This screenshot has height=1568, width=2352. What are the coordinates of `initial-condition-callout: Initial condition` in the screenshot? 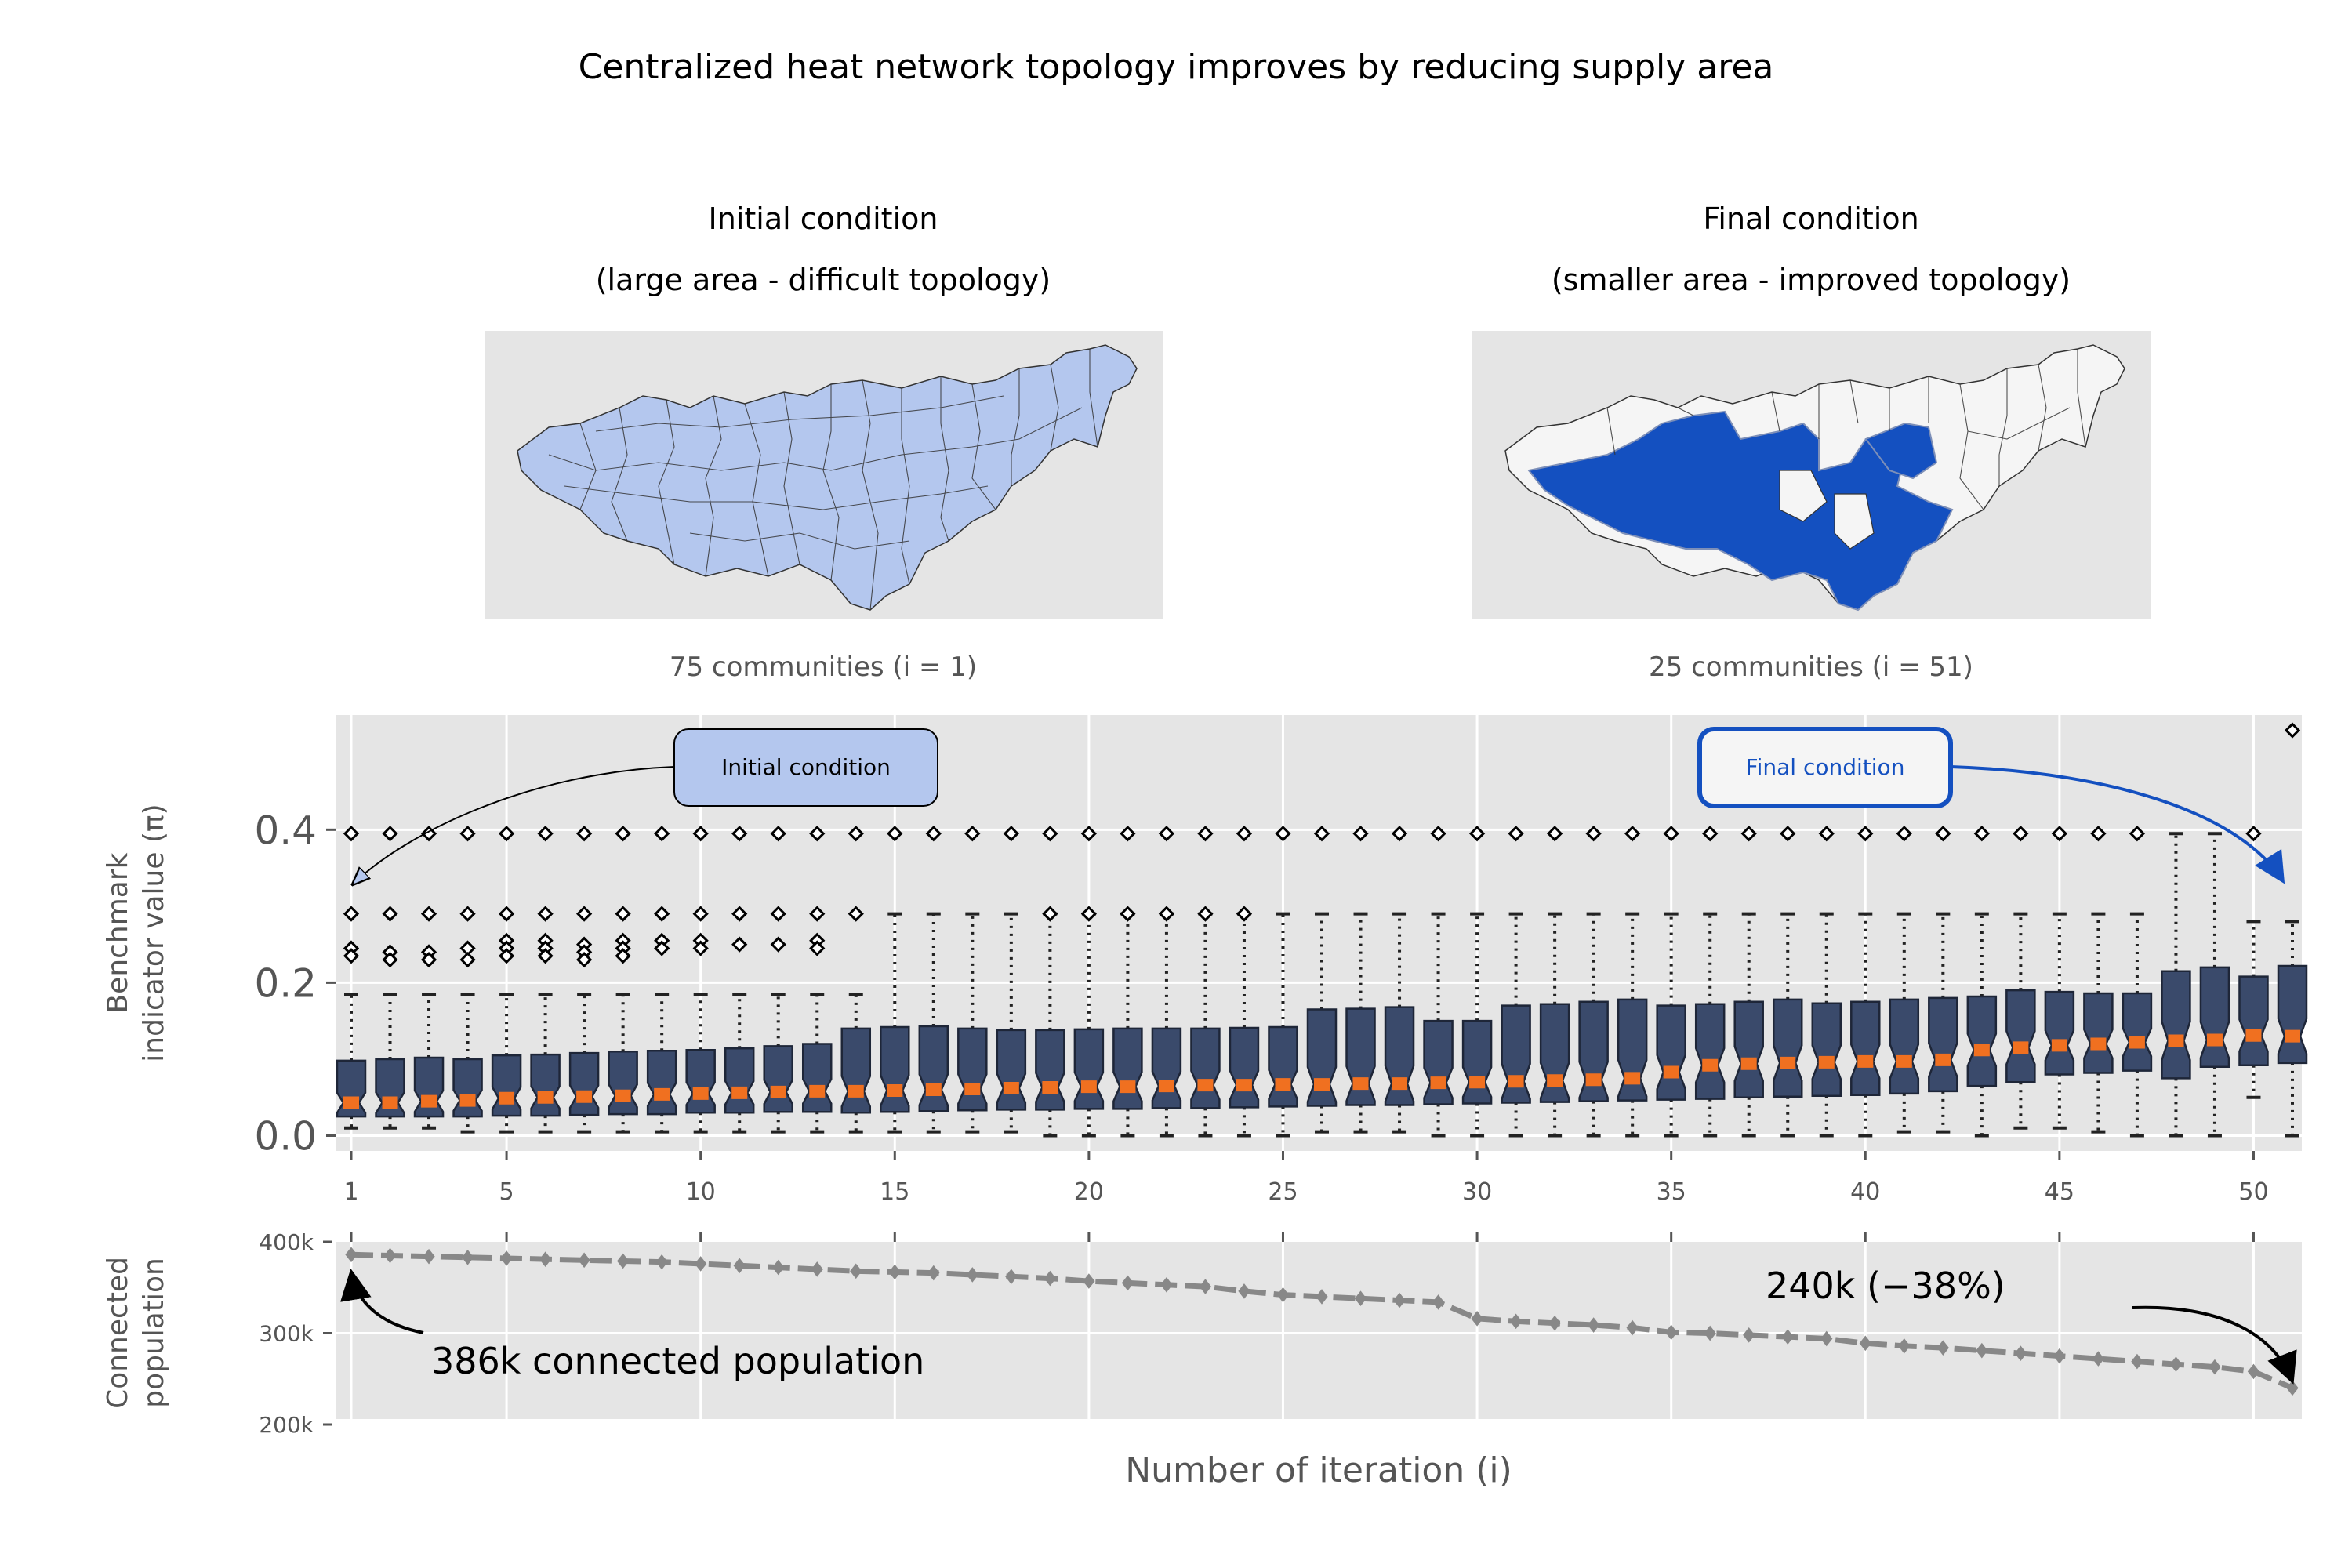 It's located at (645, 806).